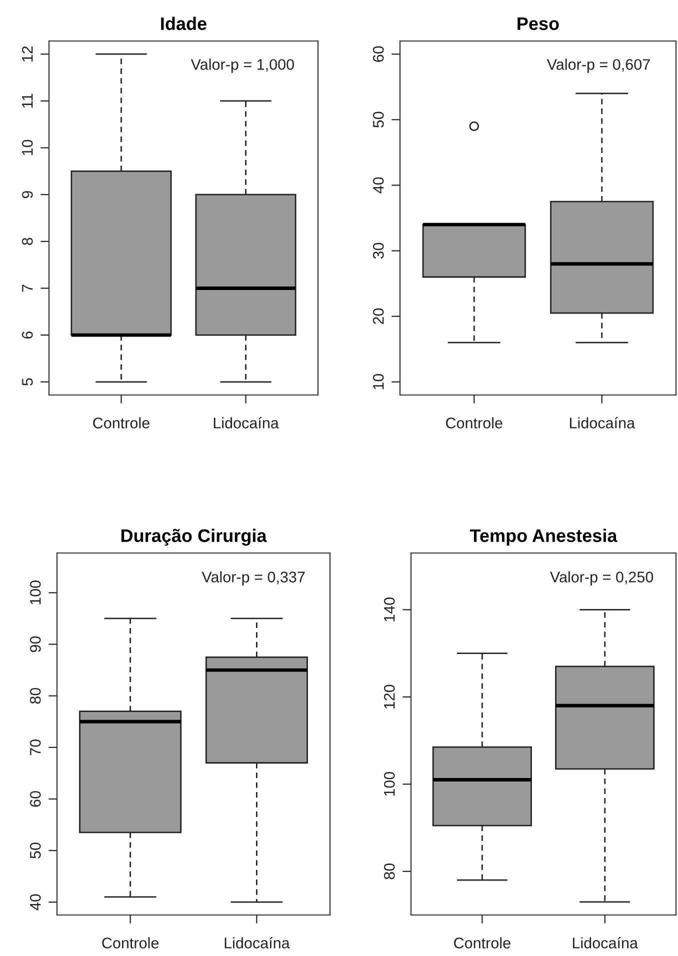 This screenshot has height=956, width=678. Describe the element at coordinates (27, 382) in the screenshot. I see `y-tick-label: 5` at that location.